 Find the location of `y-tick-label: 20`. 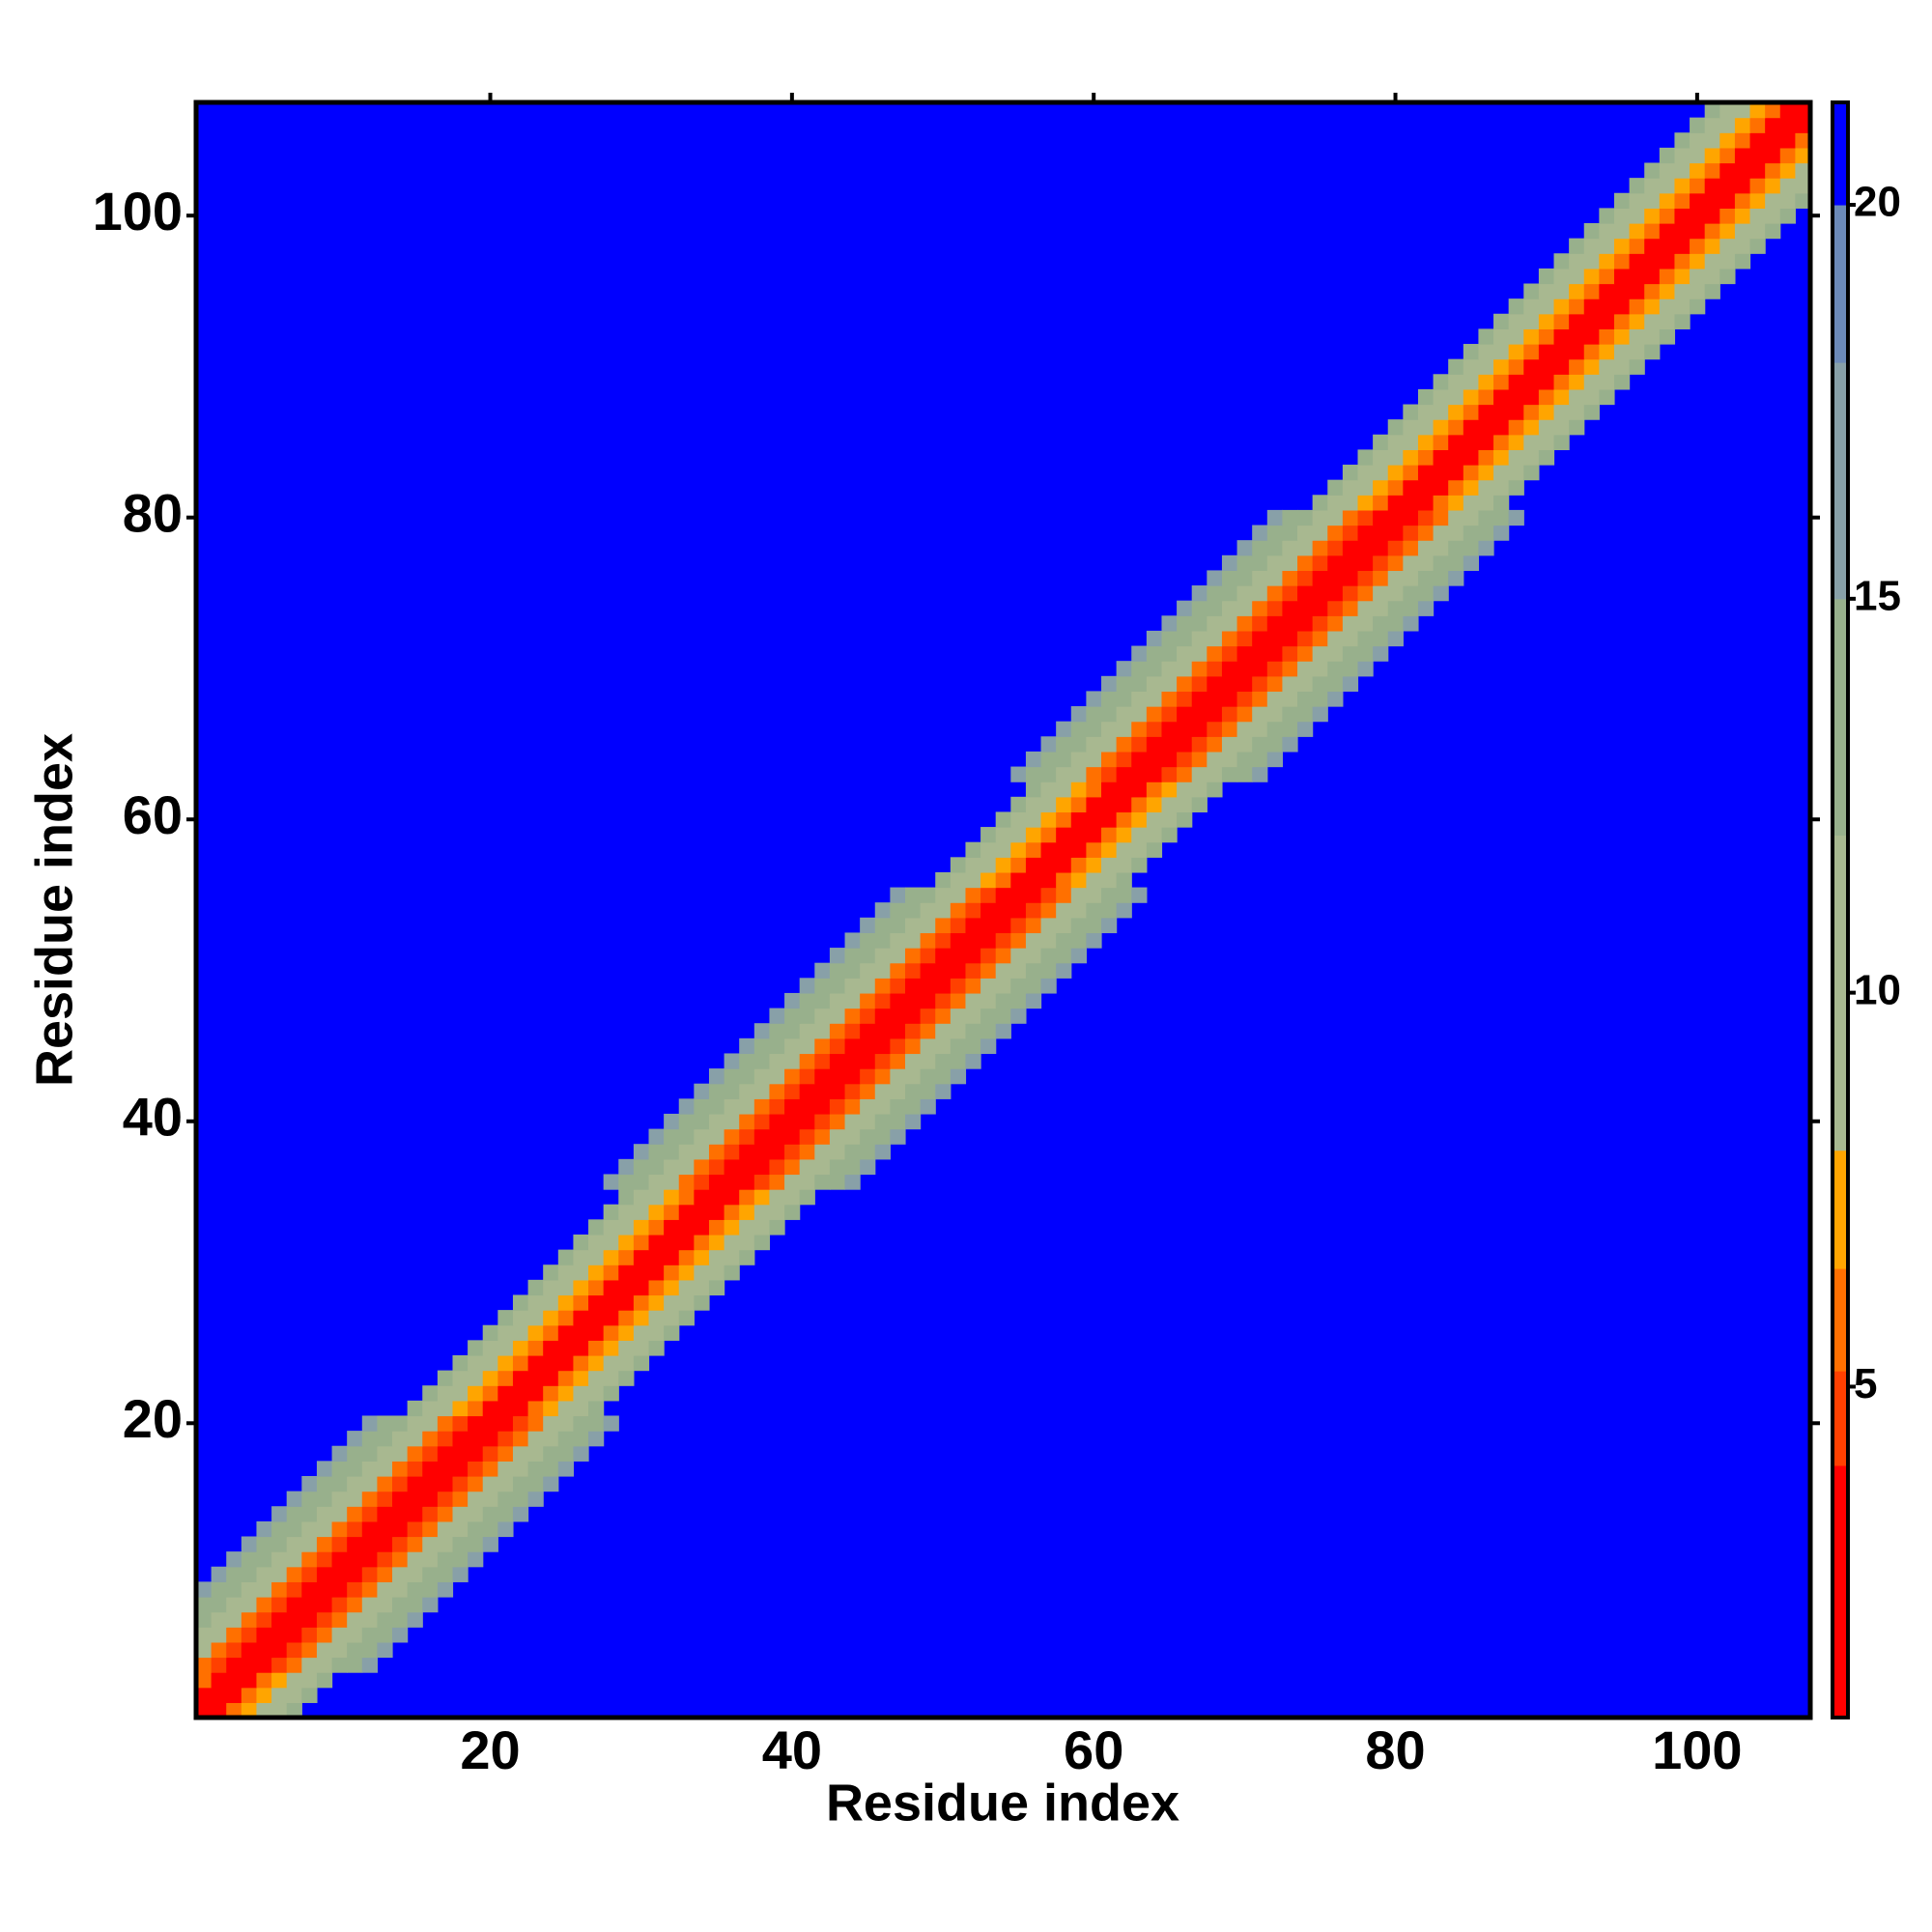

y-tick-label: 20 is located at coordinates (153, 1418).